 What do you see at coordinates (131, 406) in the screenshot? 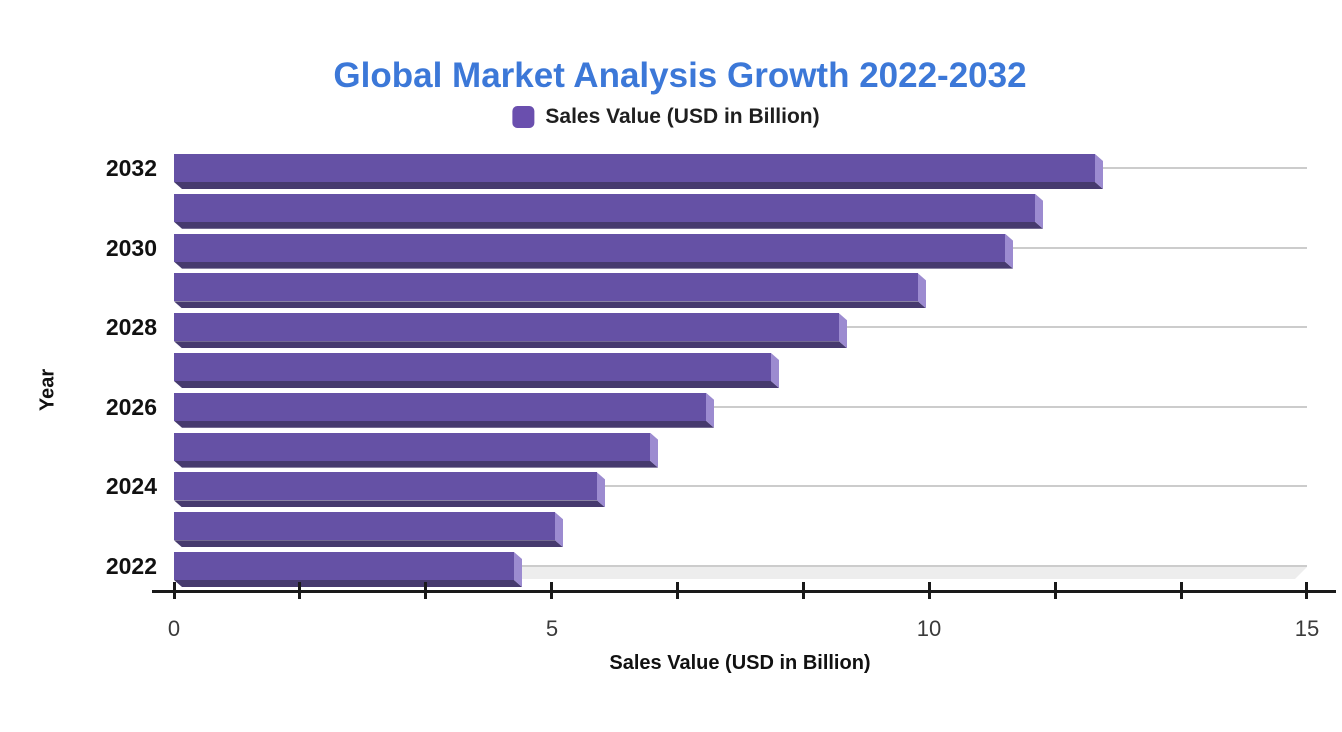
I see `y-tick-label: 2026` at bounding box center [131, 406].